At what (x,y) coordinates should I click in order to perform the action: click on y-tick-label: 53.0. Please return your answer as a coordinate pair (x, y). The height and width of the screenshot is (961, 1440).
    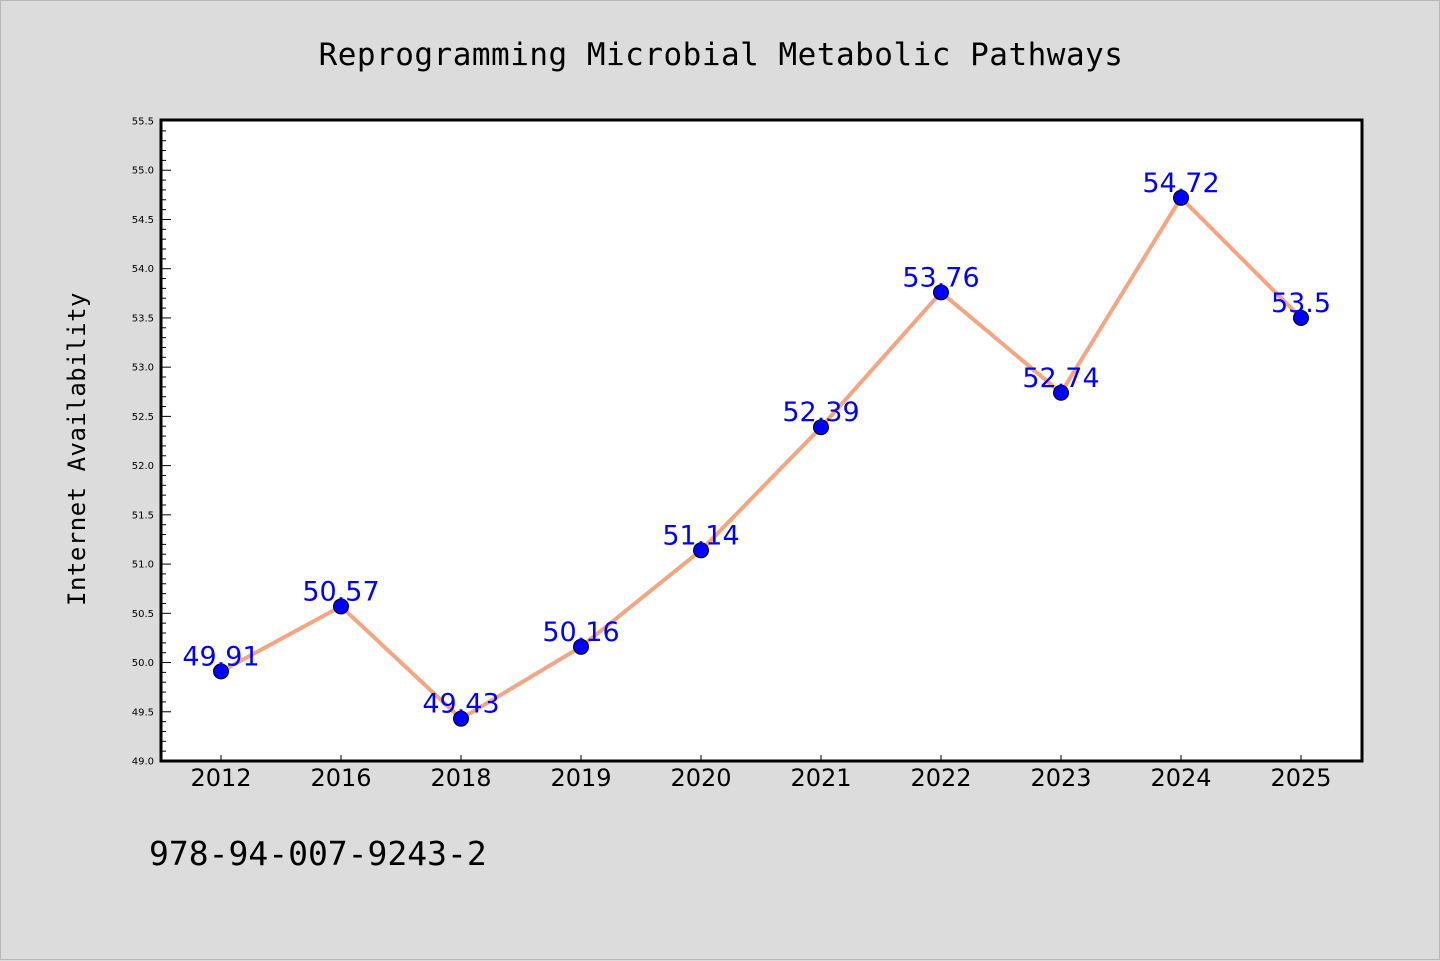
    Looking at the image, I should click on (143, 368).